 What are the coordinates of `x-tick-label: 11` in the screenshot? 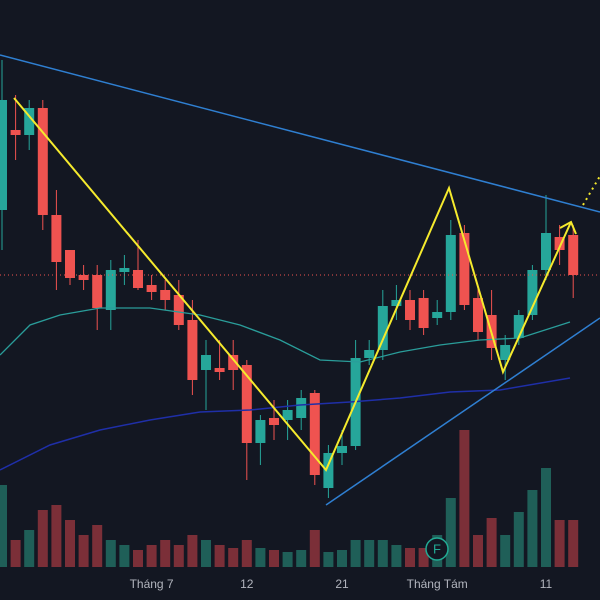 It's located at (546, 584).